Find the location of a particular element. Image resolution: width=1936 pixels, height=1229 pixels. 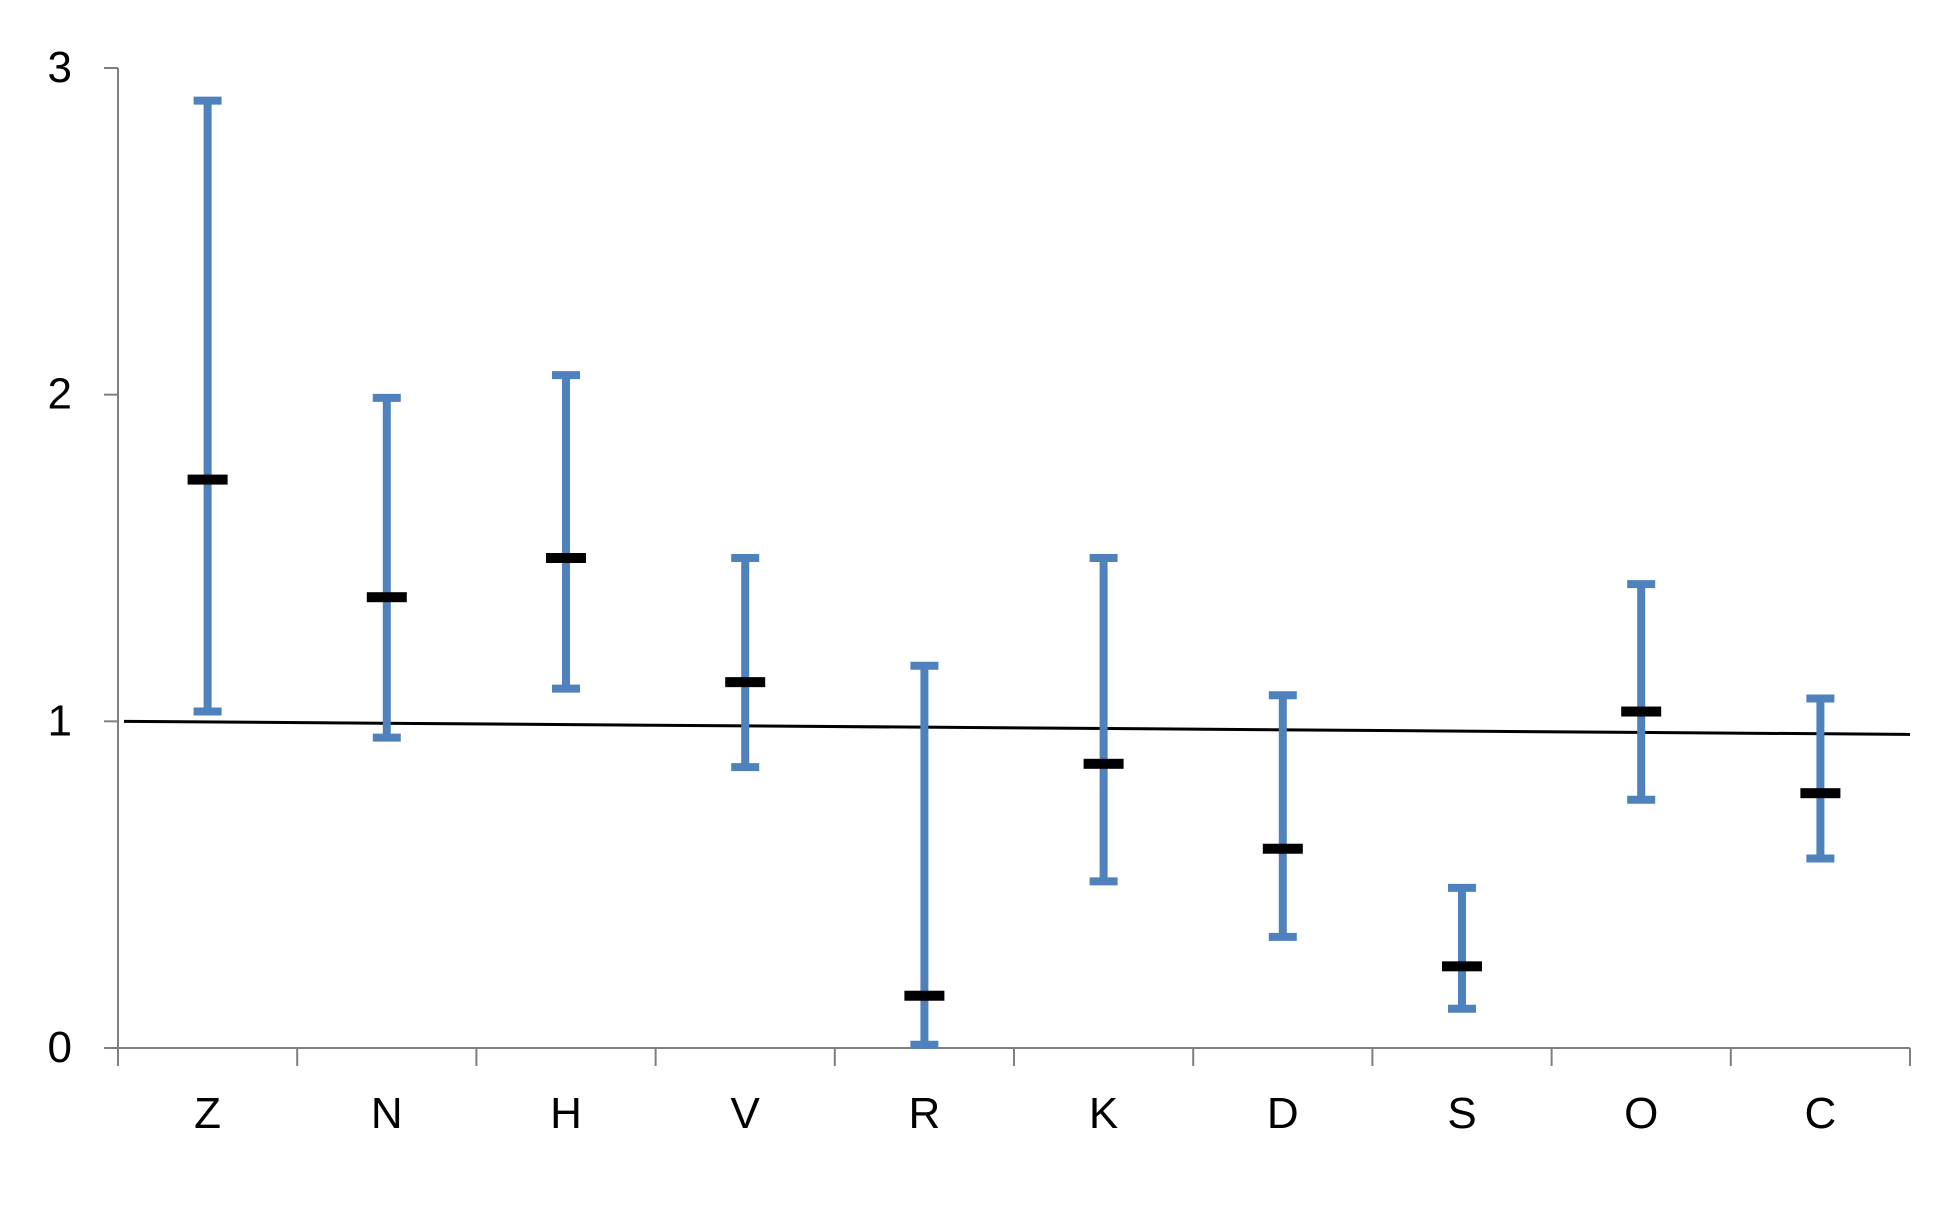

x-tick-label: K is located at coordinates (1103, 1113).